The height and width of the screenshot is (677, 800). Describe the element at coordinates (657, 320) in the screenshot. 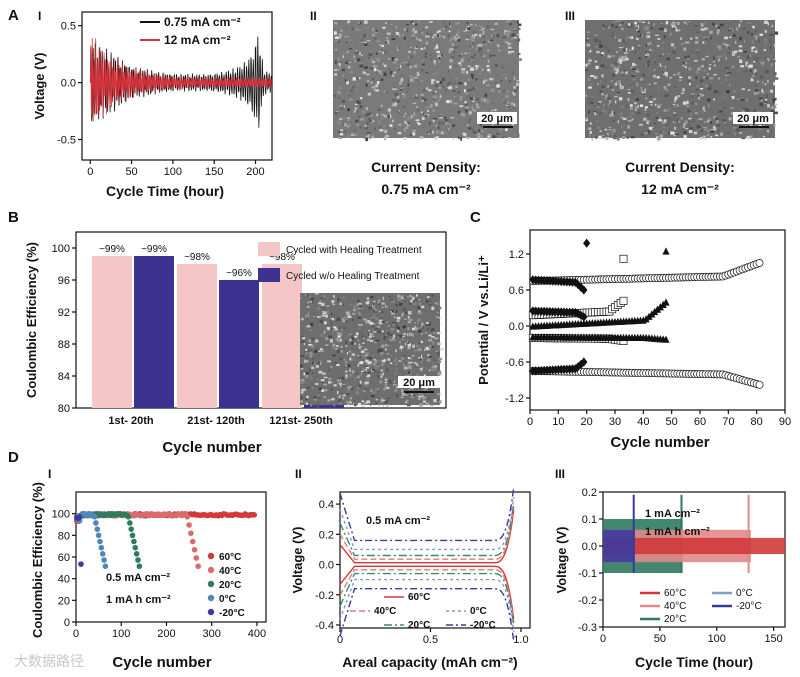

I see `c-axes` at that location.